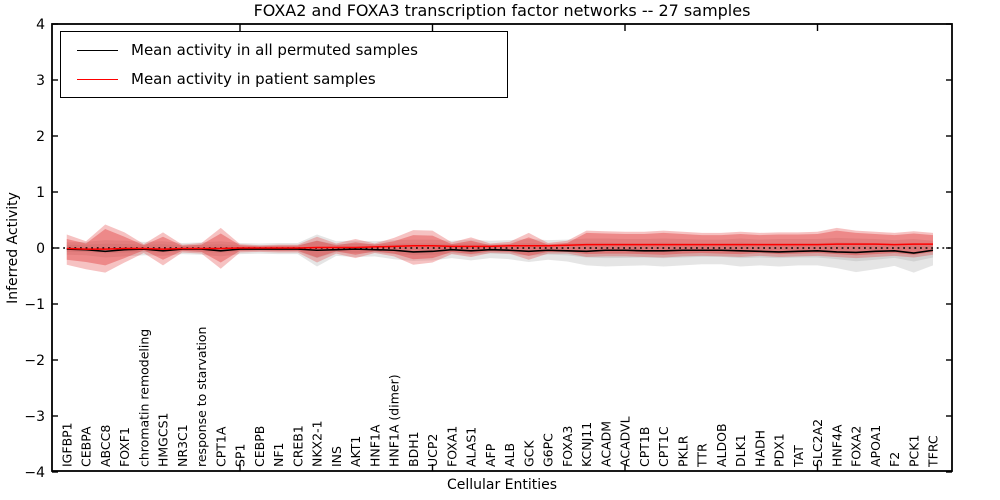 Image resolution: width=1000 pixels, height=500 pixels. Describe the element at coordinates (336, 456) in the screenshot. I see `x-category-label: INS` at that location.